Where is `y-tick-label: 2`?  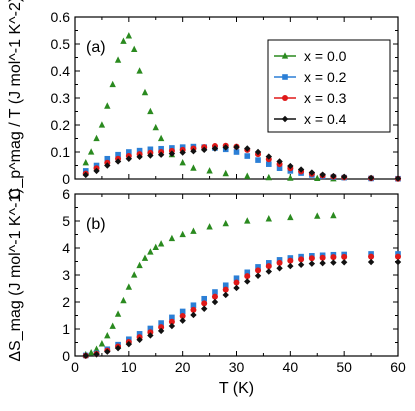 y-tick-label: 2 is located at coordinates (66, 302).